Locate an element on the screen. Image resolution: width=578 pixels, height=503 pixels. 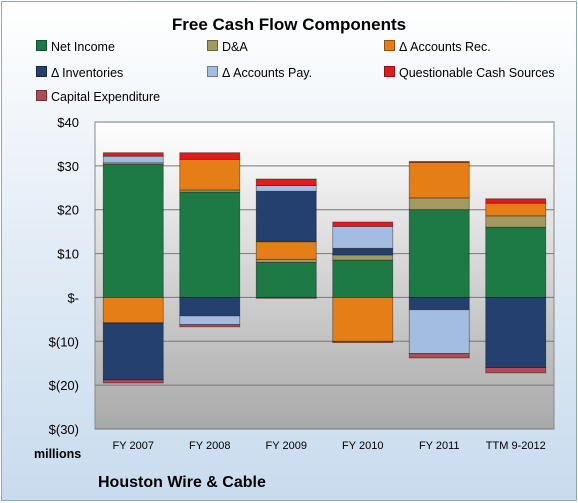
legend-item-questionable-cash-sources: Questionable Cash Sources is located at coordinates (469, 73).